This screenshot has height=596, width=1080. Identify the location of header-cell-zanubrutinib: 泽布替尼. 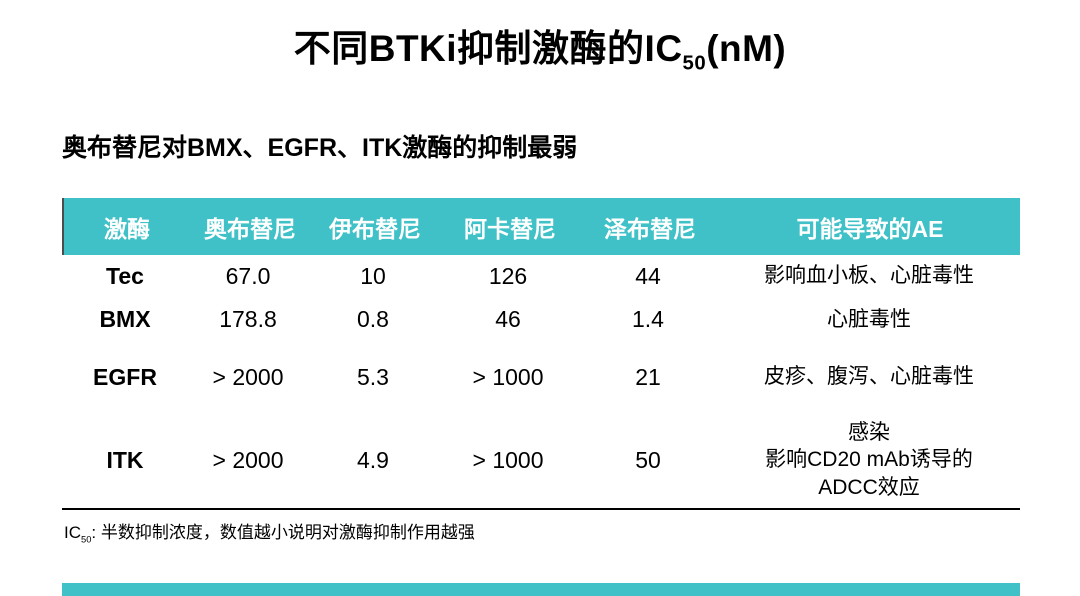
(650, 228).